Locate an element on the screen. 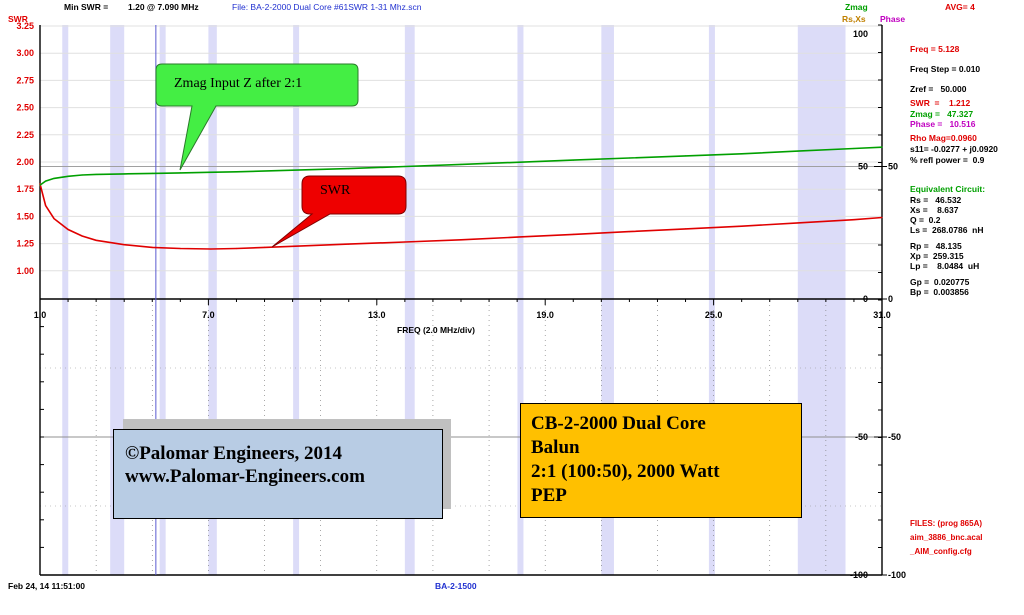  readout-s11: s11= -0.0277 + j0.0920 is located at coordinates (954, 149).